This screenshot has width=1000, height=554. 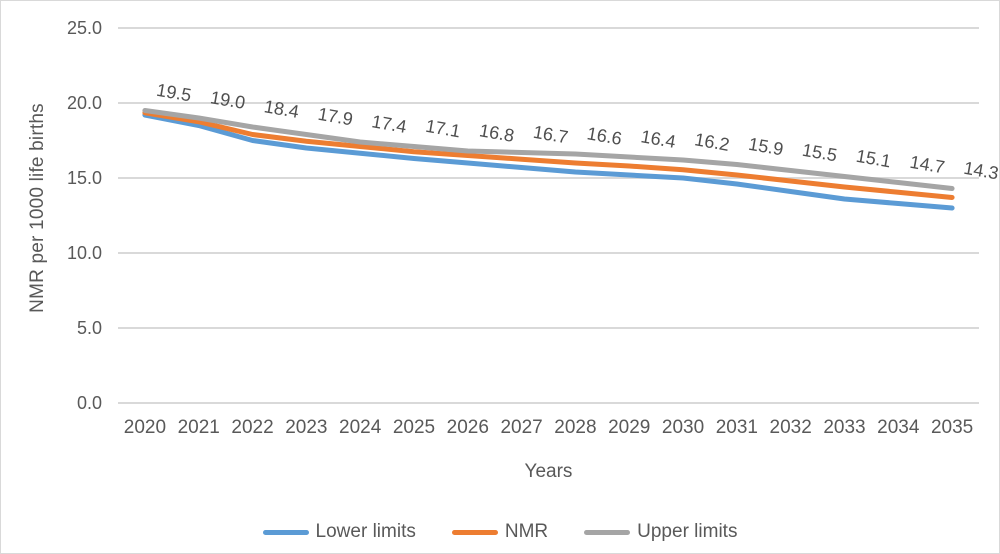 I want to click on y-axis-tick-label: 25.0, so click(x=84, y=28).